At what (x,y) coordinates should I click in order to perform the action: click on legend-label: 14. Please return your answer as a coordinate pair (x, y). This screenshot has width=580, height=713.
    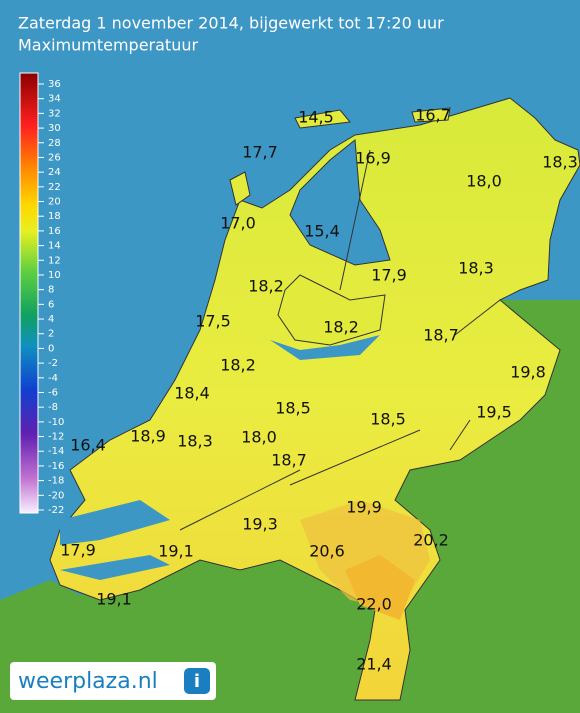
    Looking at the image, I should click on (54, 246).